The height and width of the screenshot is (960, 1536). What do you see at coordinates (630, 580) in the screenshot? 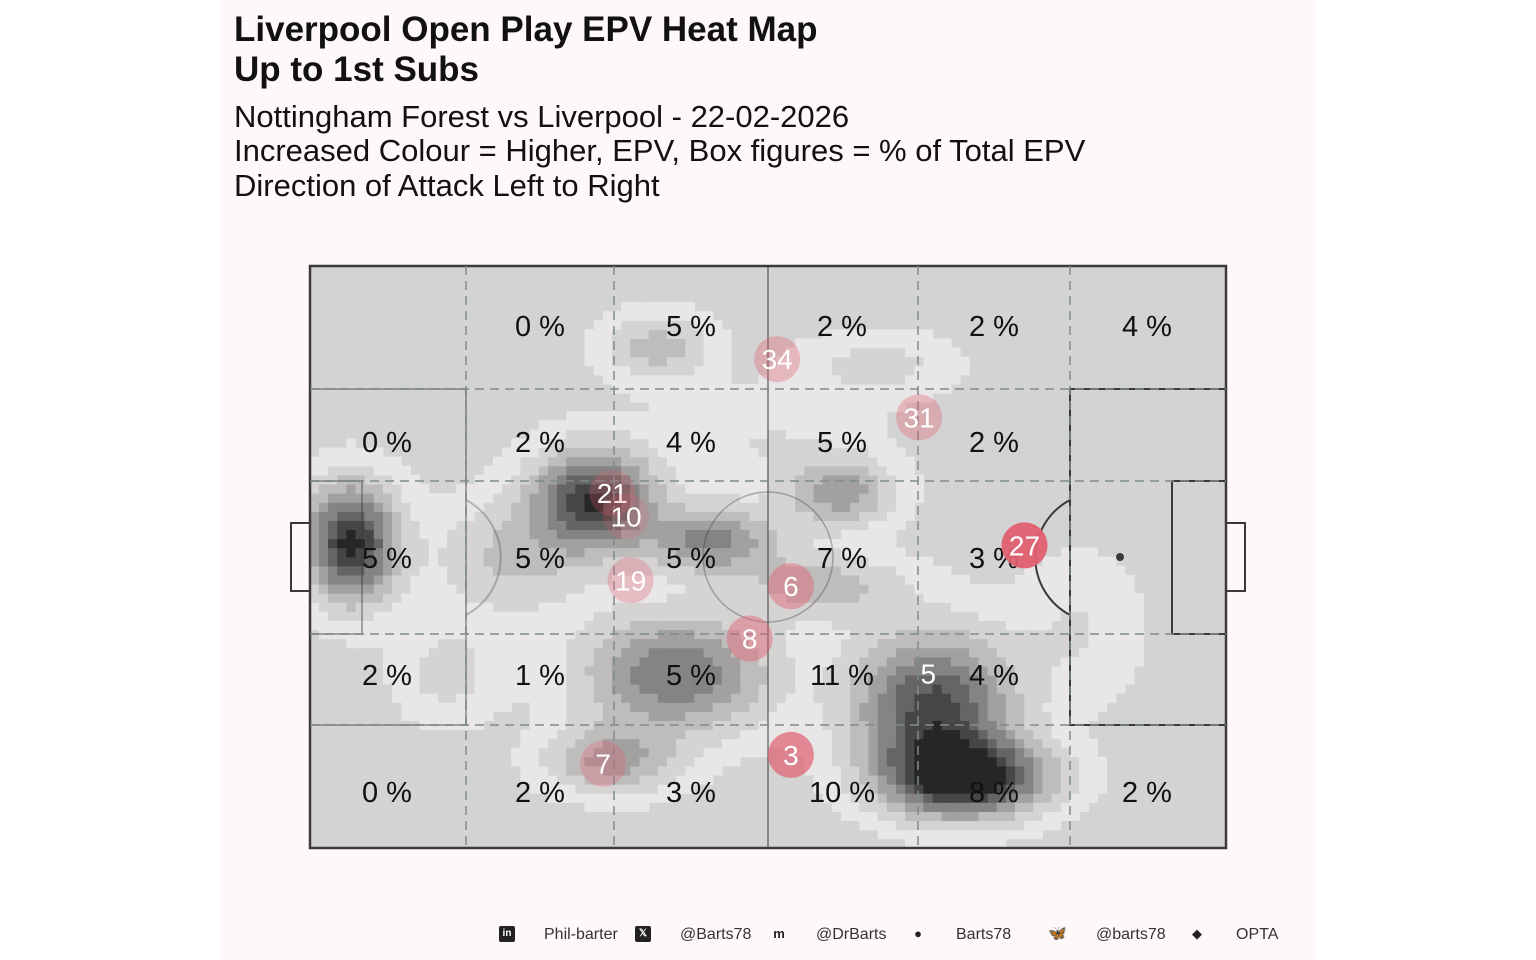
I see `player-marker` at bounding box center [630, 580].